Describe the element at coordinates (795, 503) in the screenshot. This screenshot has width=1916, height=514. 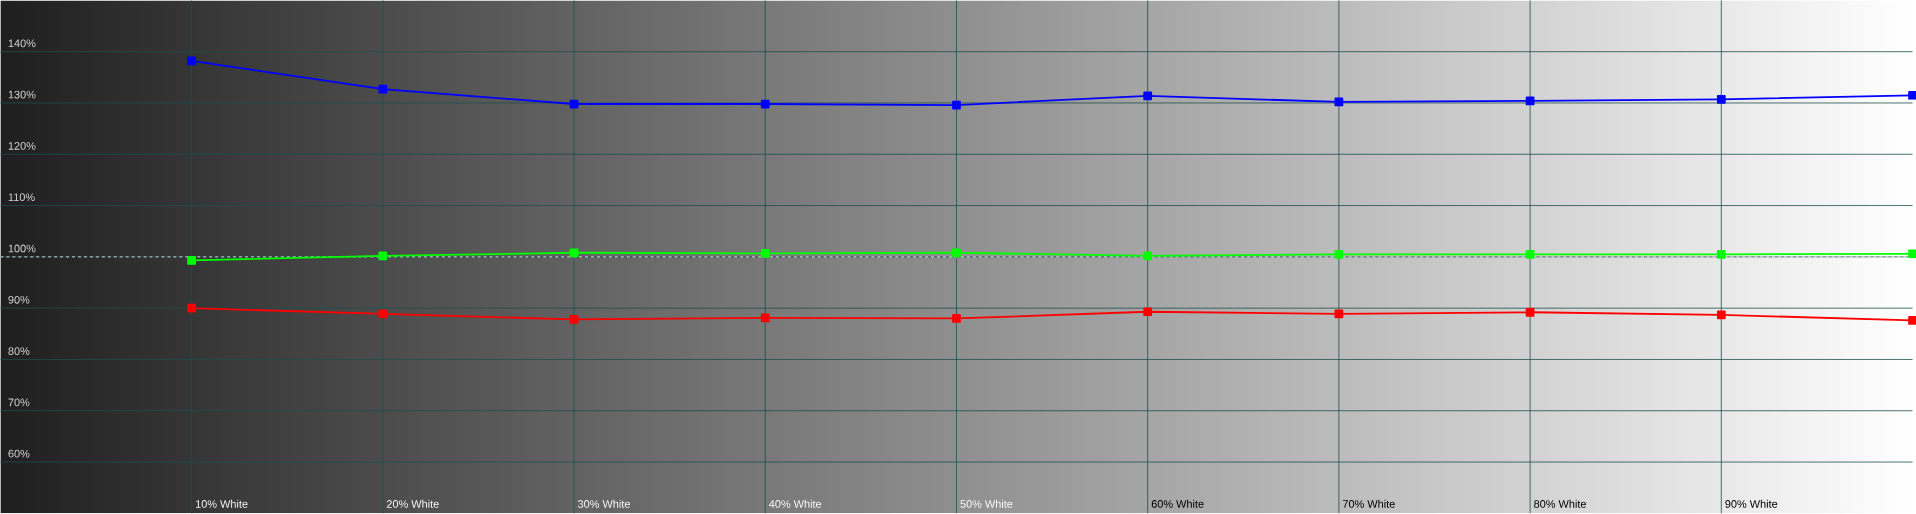
I see `x-tick-label: 40% White` at that location.